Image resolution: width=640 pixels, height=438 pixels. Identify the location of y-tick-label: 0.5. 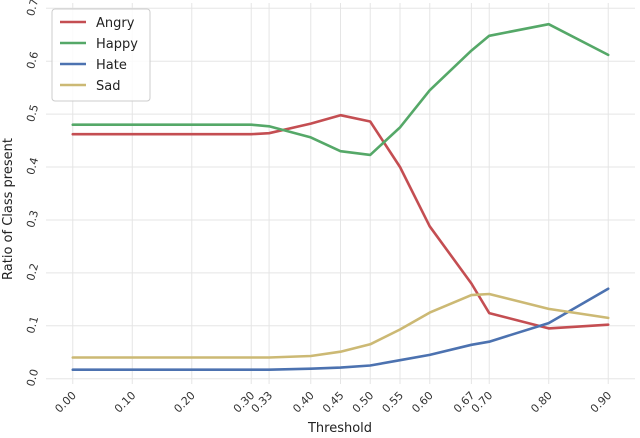
(32, 113).